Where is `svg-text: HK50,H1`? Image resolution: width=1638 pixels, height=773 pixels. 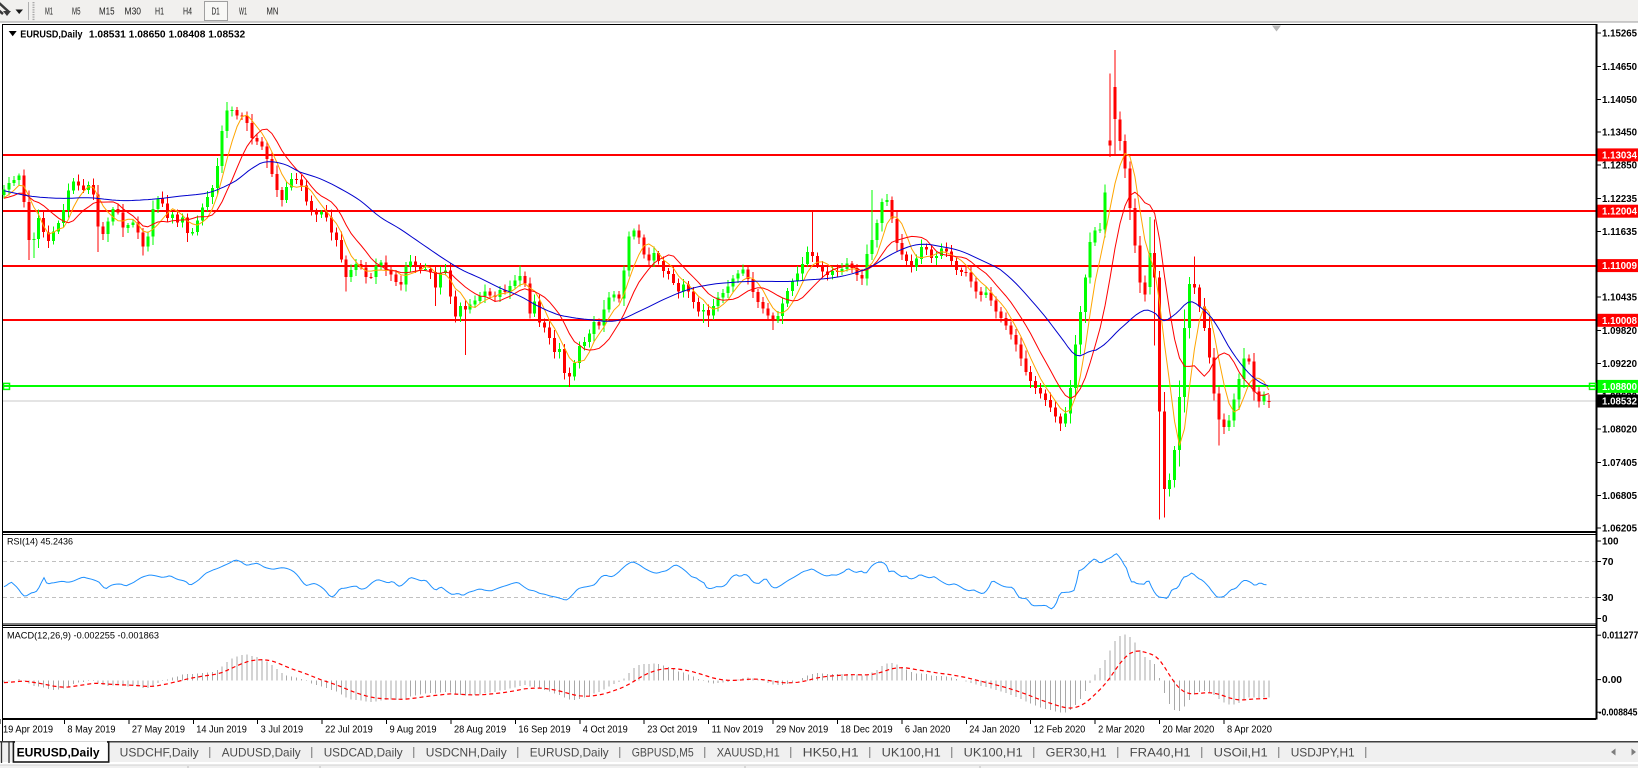 svg-text: HK50,H1 is located at coordinates (831, 753).